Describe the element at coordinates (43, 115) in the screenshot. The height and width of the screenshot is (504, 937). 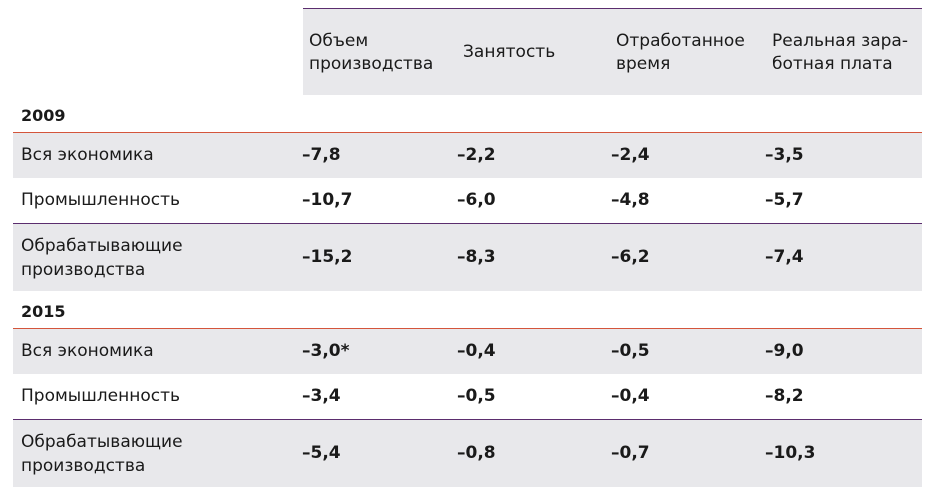
I see `year-label: 2009` at that location.